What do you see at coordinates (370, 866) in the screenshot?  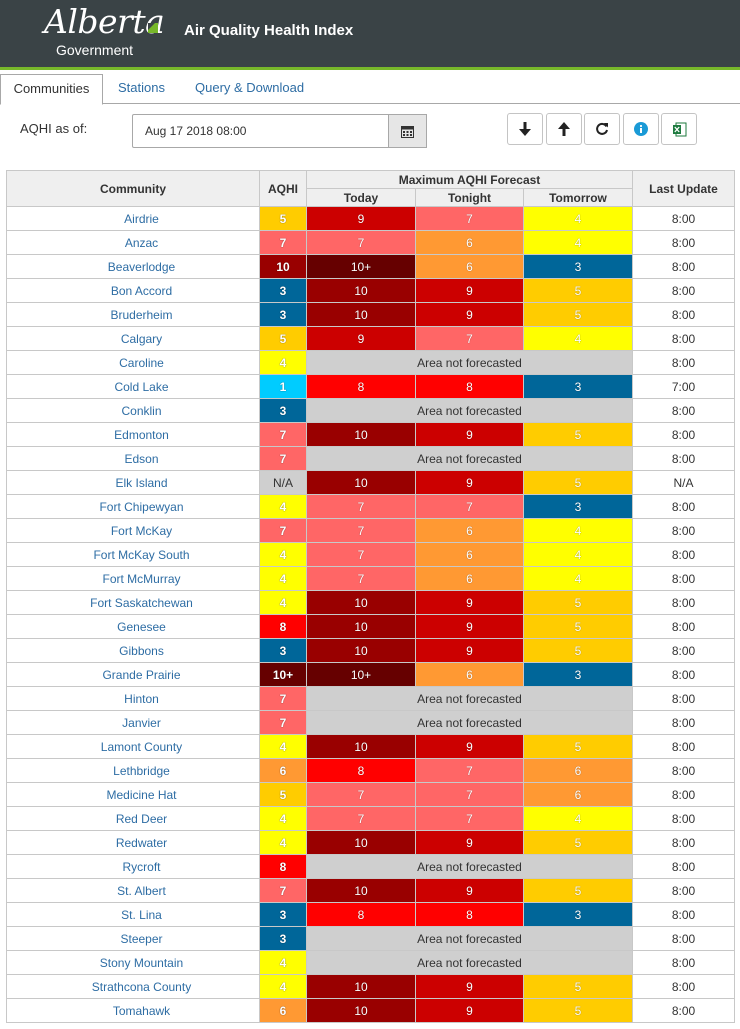 I see `table-row: Rycroft 8 Area not forecasted 8:00` at bounding box center [370, 866].